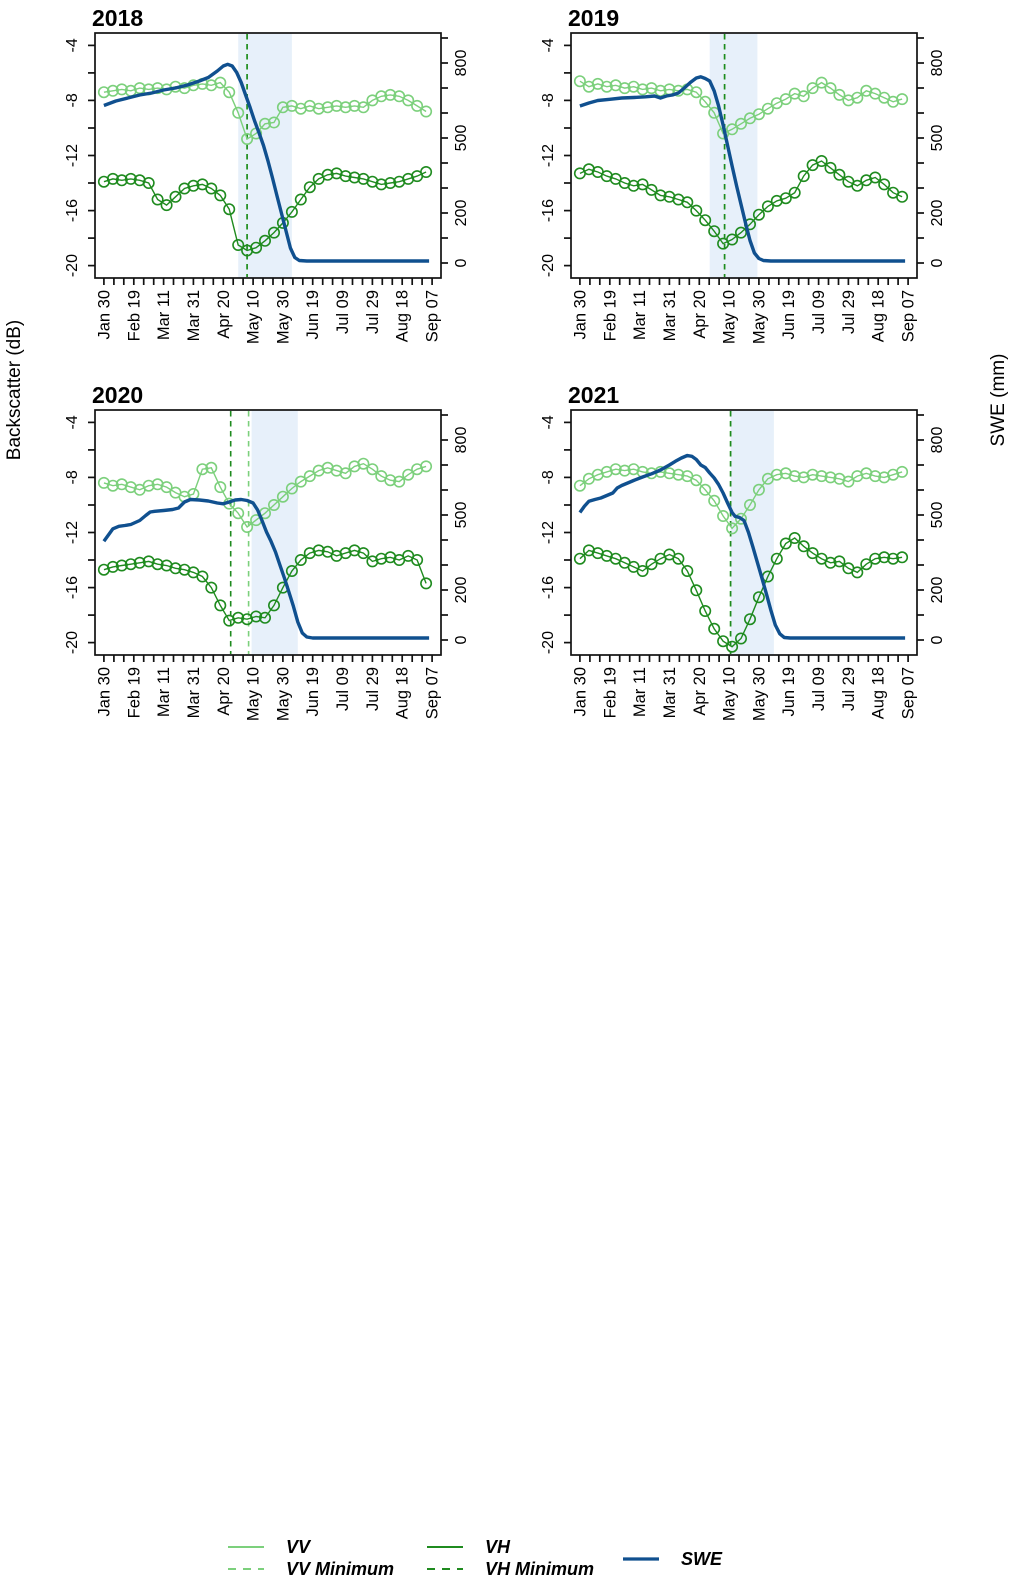 This screenshot has height=1580, width=1027. I want to click on swe-line-swatch, so click(641, 1559).